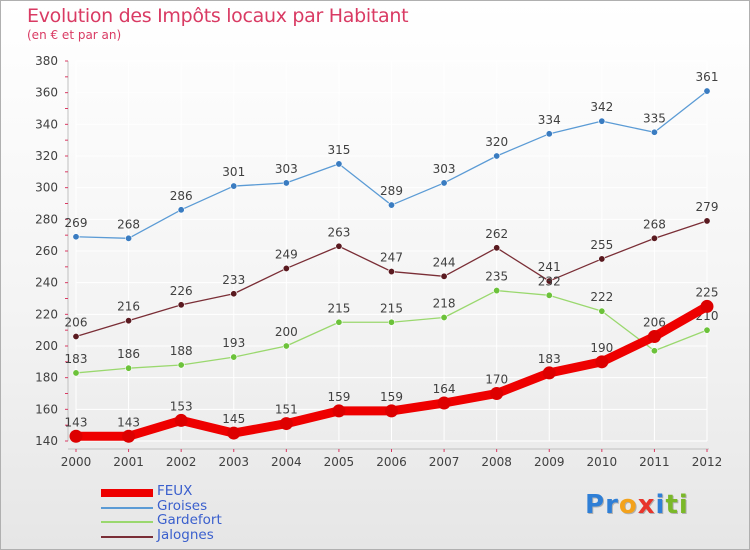 Image resolution: width=750 pixels, height=550 pixels. Describe the element at coordinates (444, 389) in the screenshot. I see `data-label: 164` at that location.